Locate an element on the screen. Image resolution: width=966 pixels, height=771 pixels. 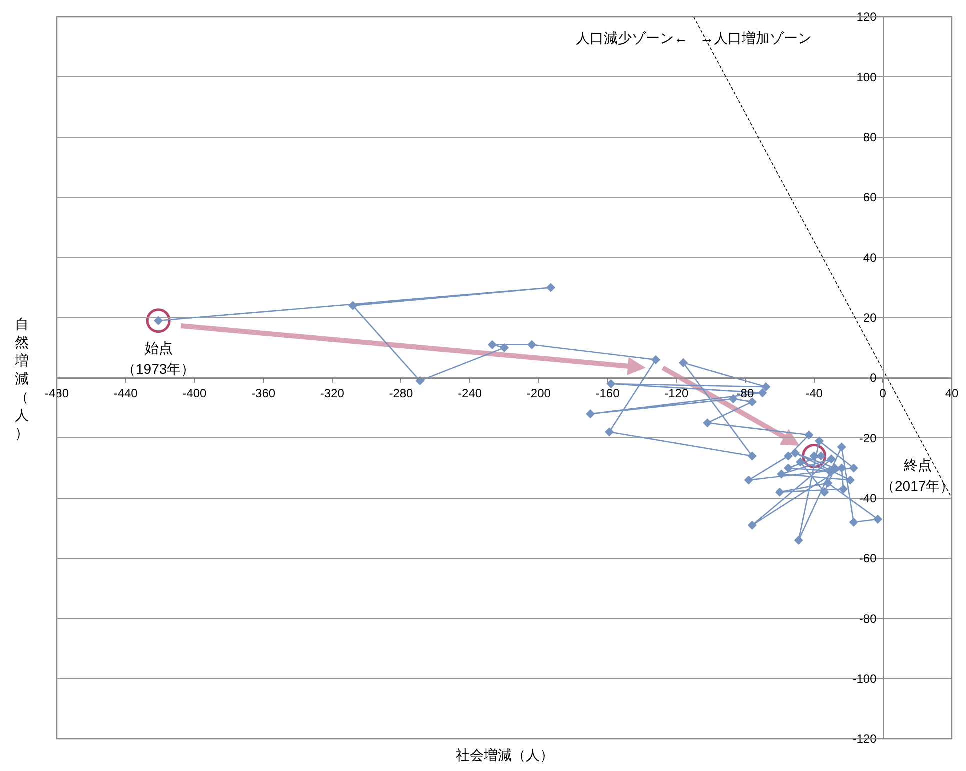
x-tick-label: -40 is located at coordinates (815, 393).